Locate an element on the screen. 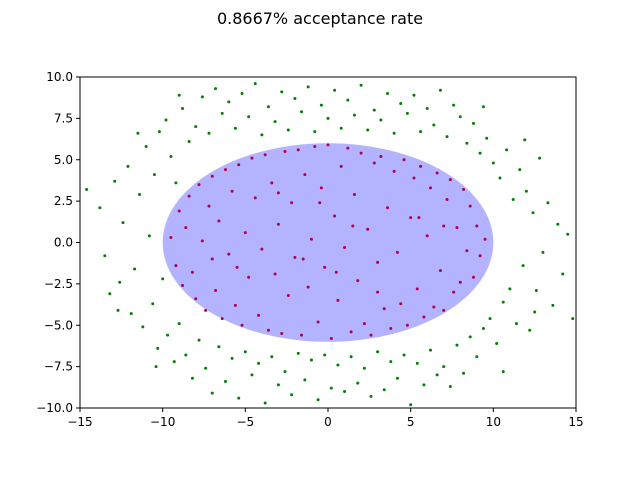 Image resolution: width=640 pixels, height=480 pixels. y-tick-label: −10.0 is located at coordinates (54, 408).